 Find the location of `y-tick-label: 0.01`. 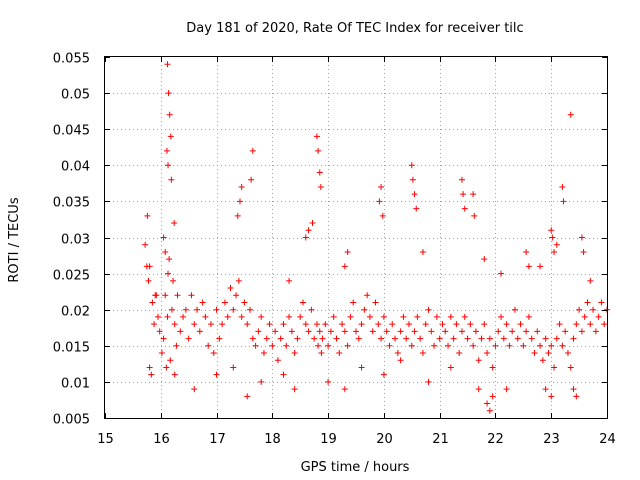

y-tick-label: 0.01 is located at coordinates (75, 384).